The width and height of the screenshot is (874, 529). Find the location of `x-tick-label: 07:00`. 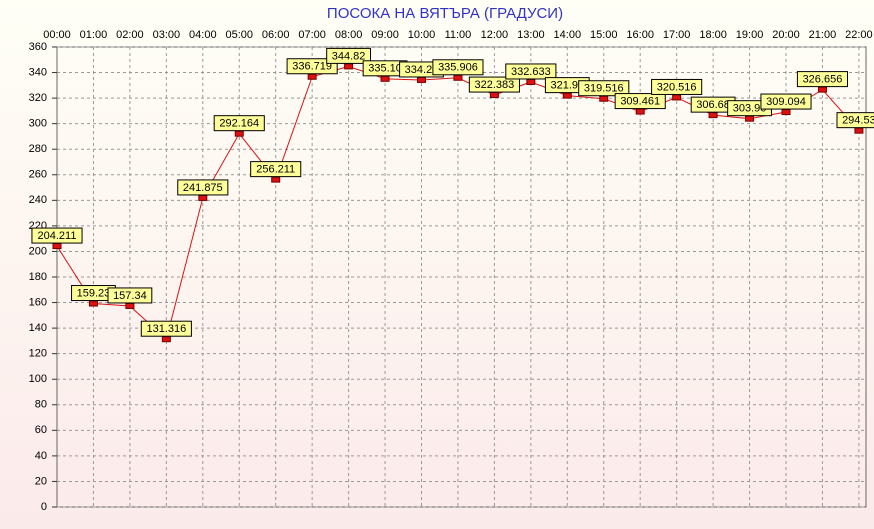

x-tick-label: 07:00 is located at coordinates (312, 35).